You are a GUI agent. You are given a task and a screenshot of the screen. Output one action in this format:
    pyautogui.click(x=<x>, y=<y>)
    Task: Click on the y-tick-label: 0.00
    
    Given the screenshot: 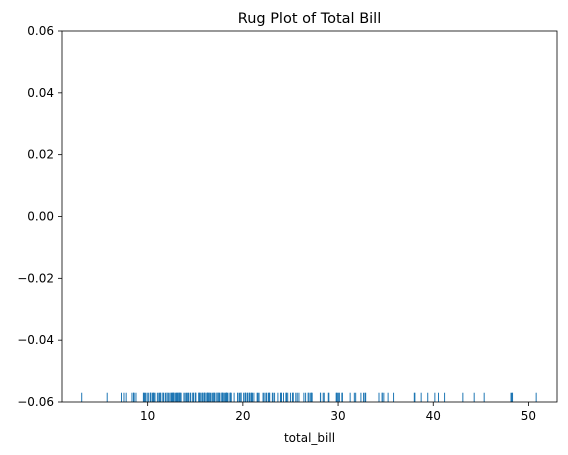 What is the action you would take?
    pyautogui.click(x=40, y=217)
    